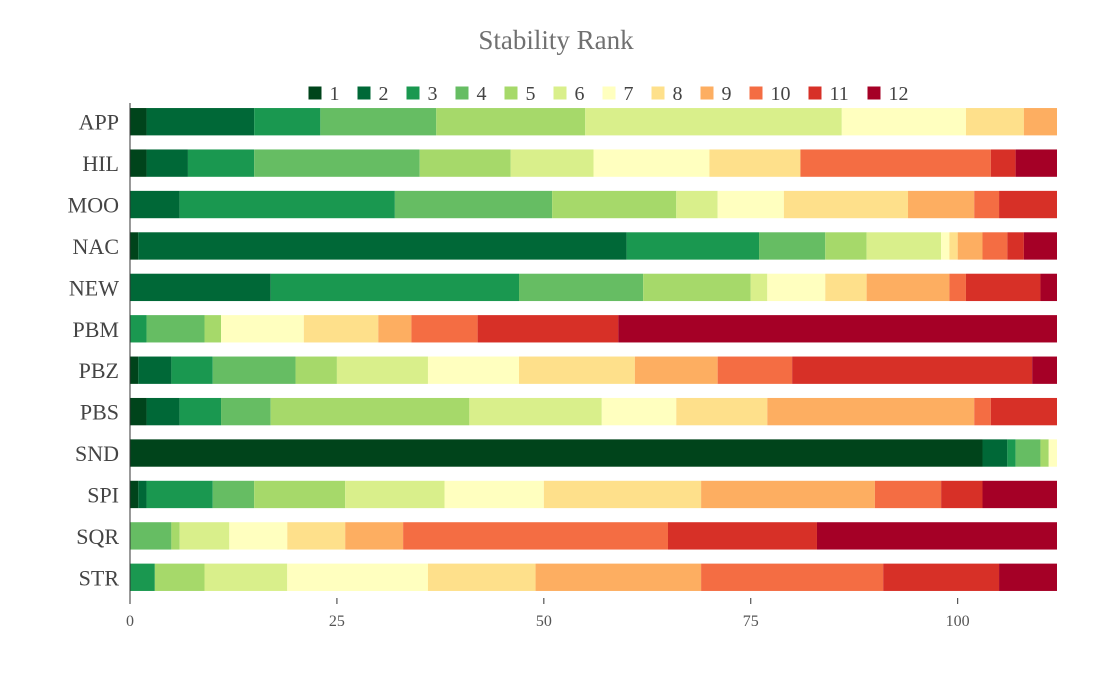 The width and height of the screenshot is (1113, 681). Describe the element at coordinates (337, 621) in the screenshot. I see `x-tick-label: 25` at that location.